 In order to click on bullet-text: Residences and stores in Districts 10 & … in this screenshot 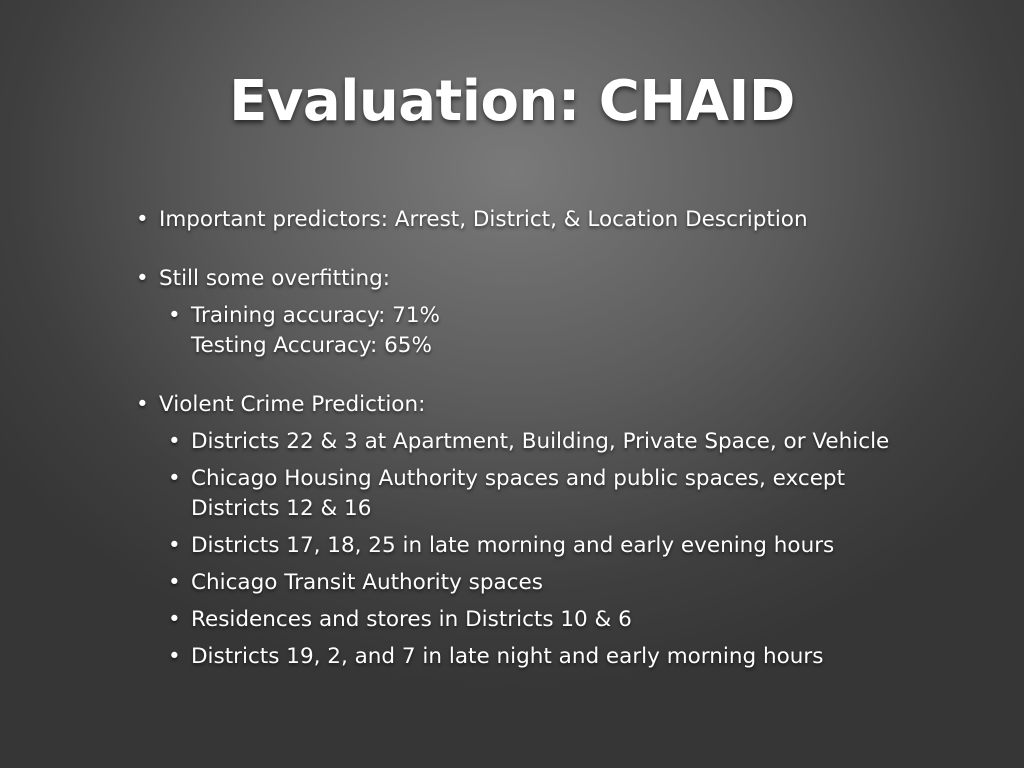, I will do `click(411, 619)`.